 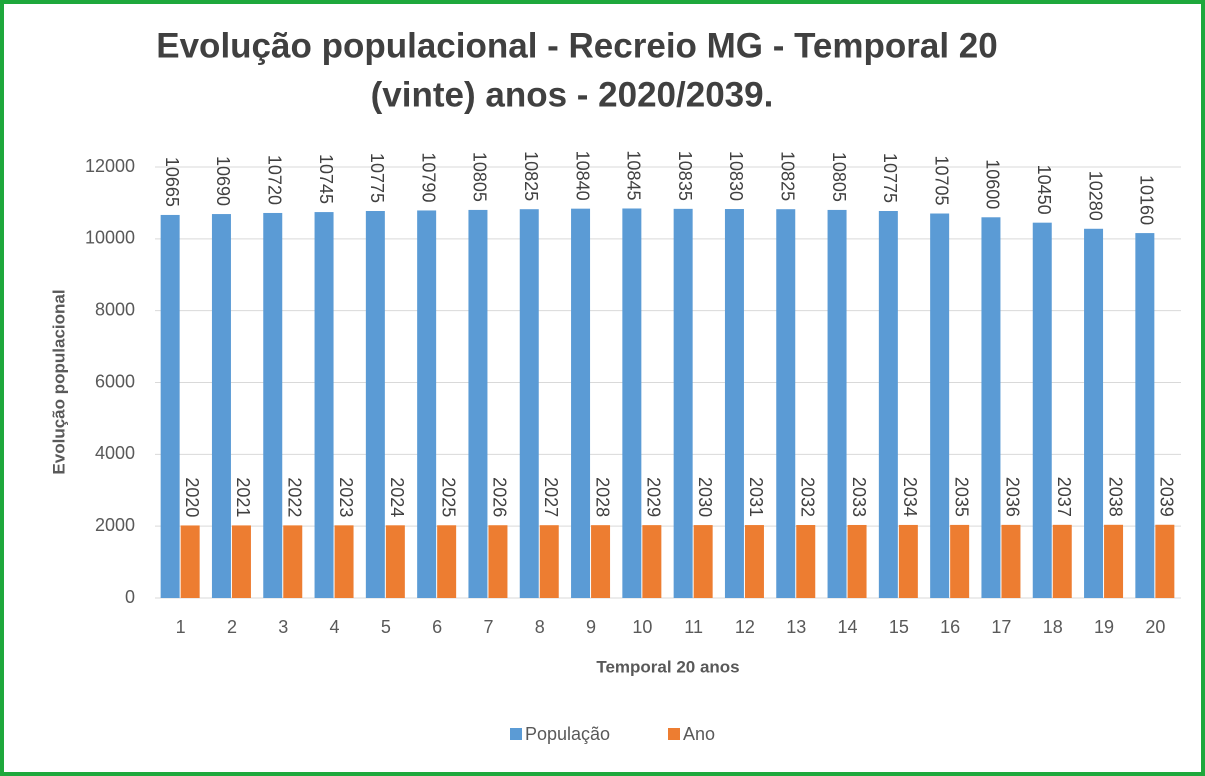 I want to click on x-tick-label: 5, so click(x=386, y=627).